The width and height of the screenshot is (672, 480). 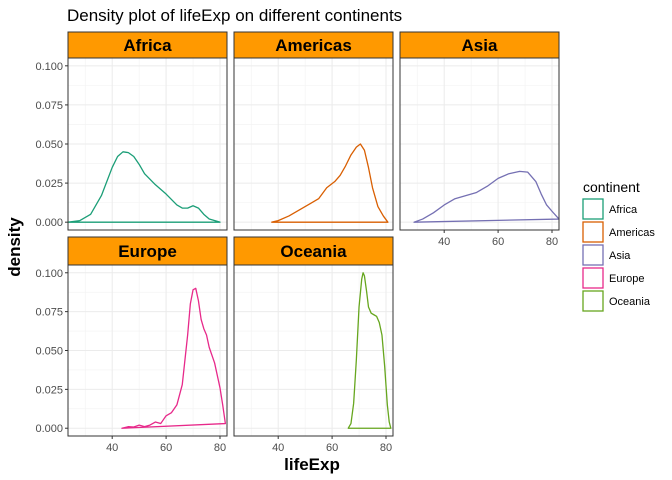 I want to click on legend-label-asia: Asia, so click(x=620, y=256).